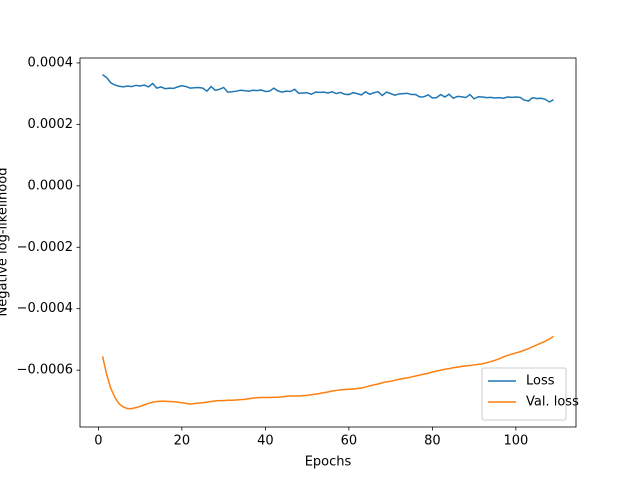 This screenshot has width=640, height=480. Describe the element at coordinates (51, 185) in the screenshot. I see `y-tick-label: 0.0000` at that location.